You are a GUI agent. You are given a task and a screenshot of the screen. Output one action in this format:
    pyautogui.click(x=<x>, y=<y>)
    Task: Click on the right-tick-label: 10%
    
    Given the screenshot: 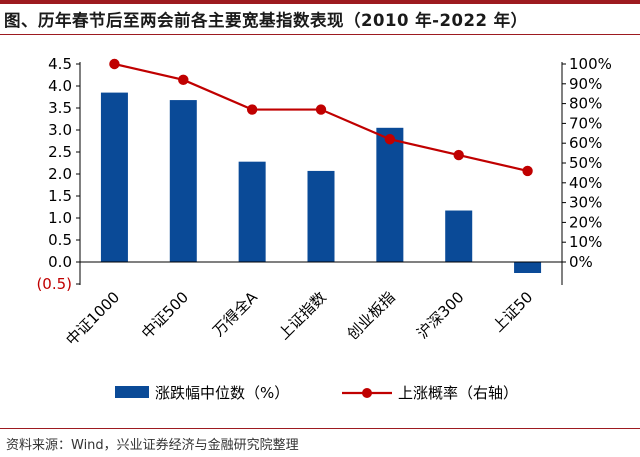 What is the action you would take?
    pyautogui.click(x=585, y=242)
    